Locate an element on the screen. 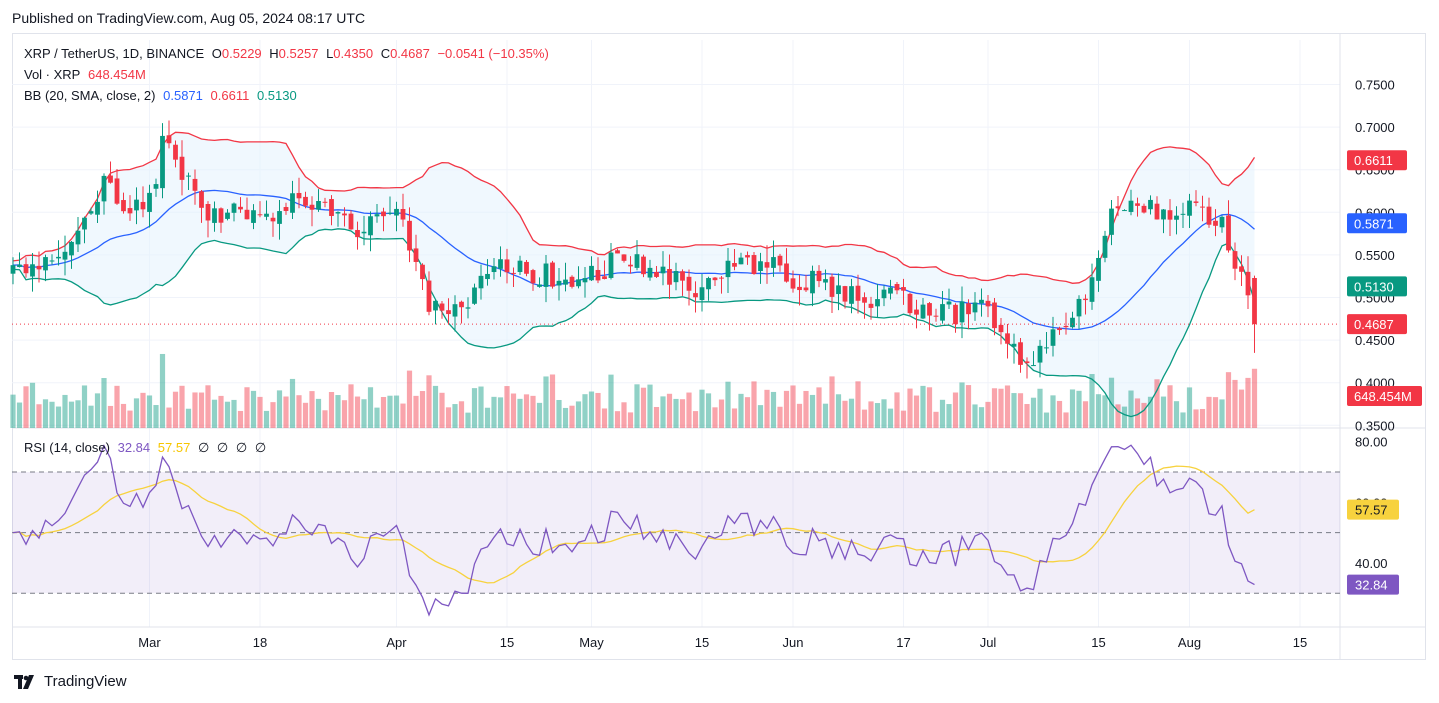  legend-o: O0.5229 is located at coordinates (237, 53).